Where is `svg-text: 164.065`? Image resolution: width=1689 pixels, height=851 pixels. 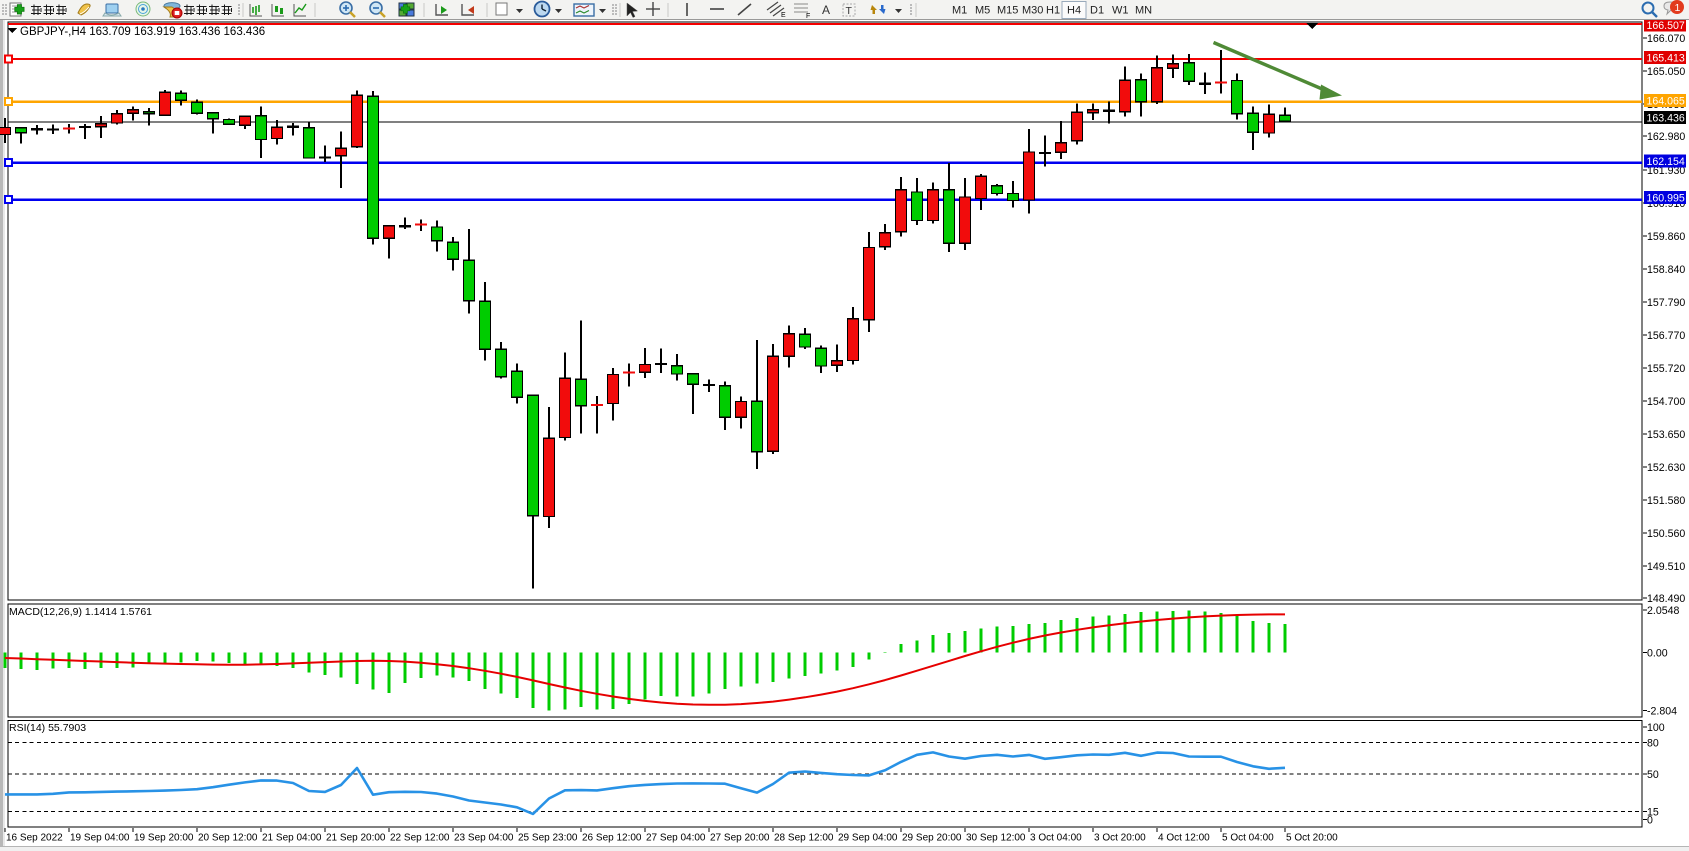 svg-text: 164.065 is located at coordinates (1666, 102).